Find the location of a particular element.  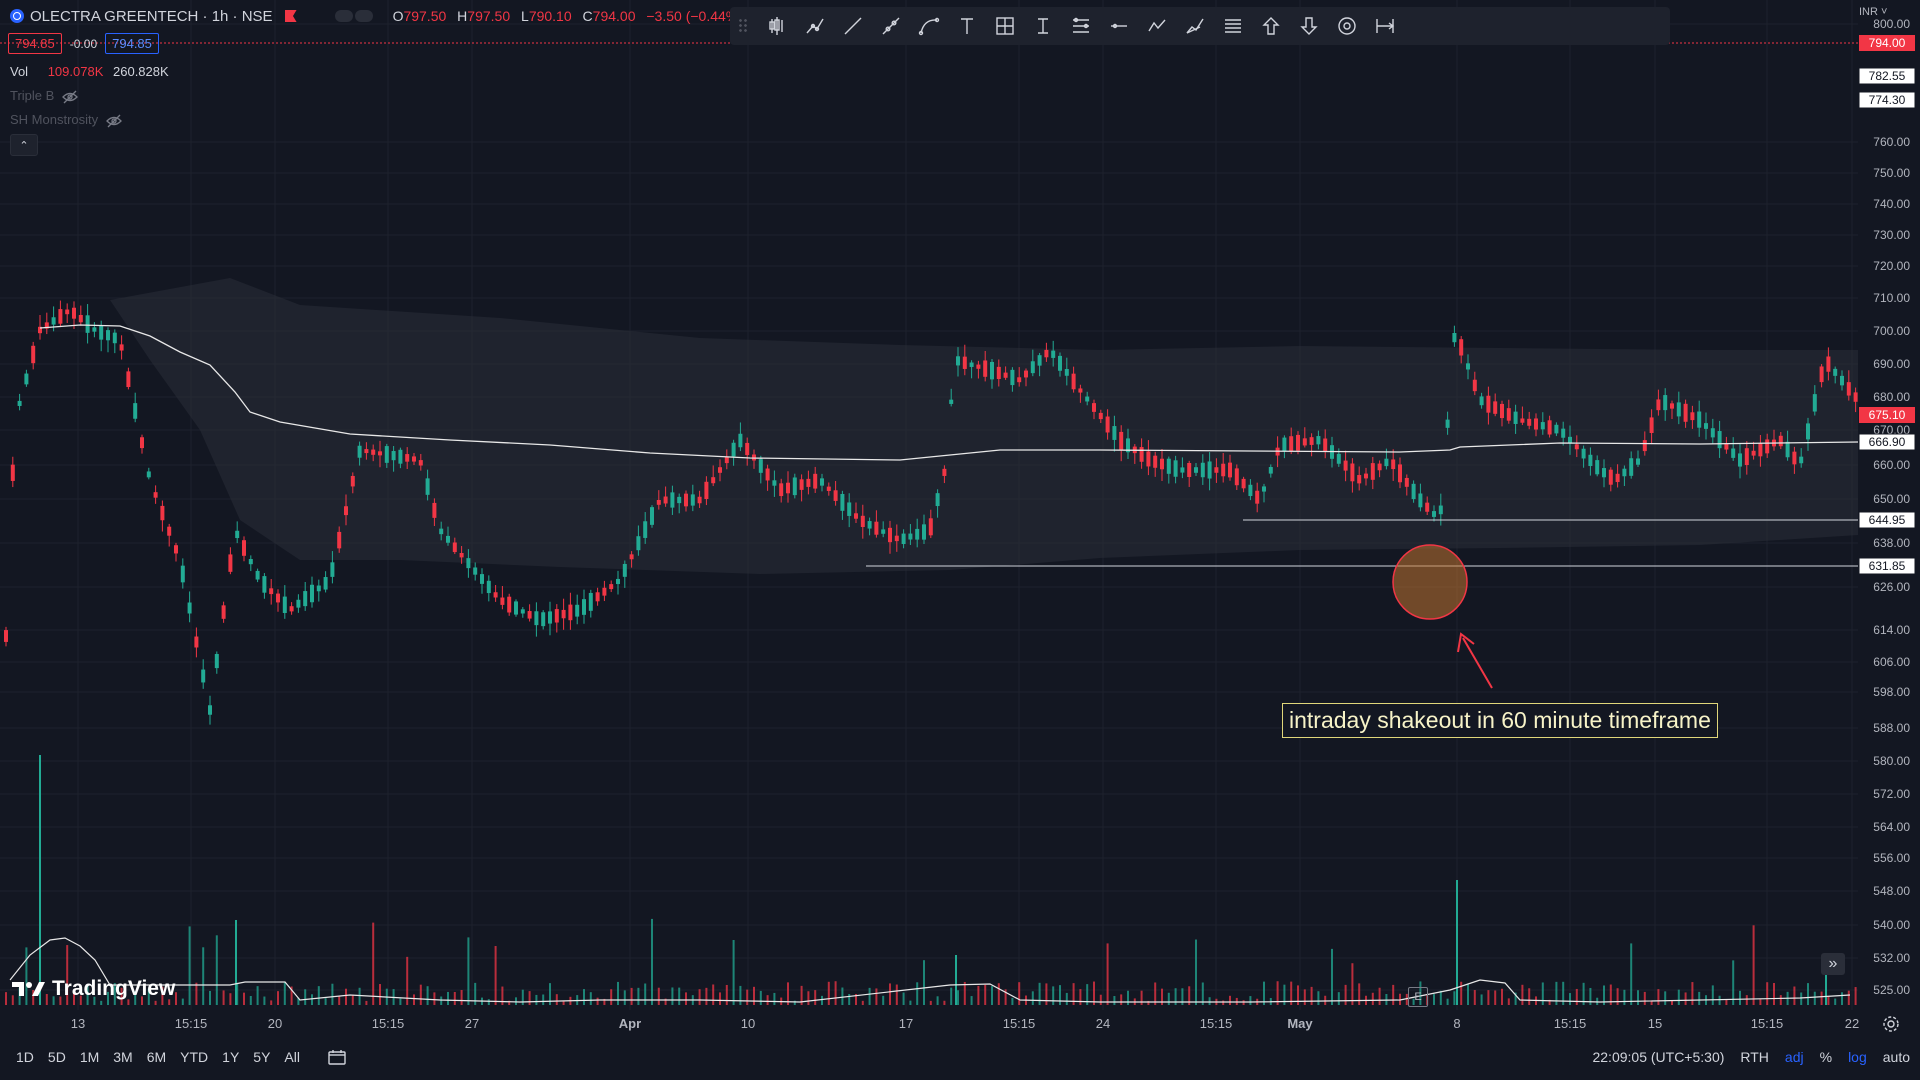

annotation-text: intraday shakeout in 60 minute timeframe is located at coordinates (1500, 720).